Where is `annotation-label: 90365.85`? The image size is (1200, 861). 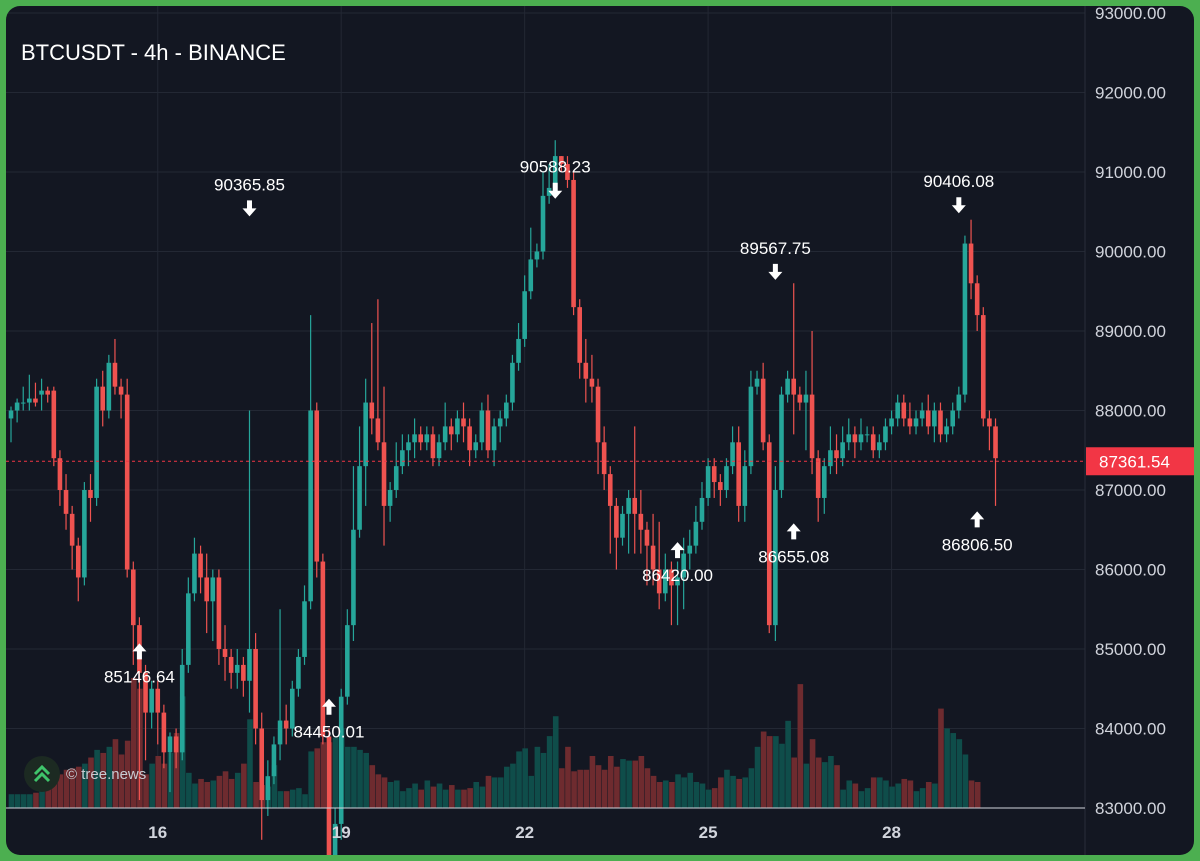
annotation-label: 90365.85 is located at coordinates (249, 184).